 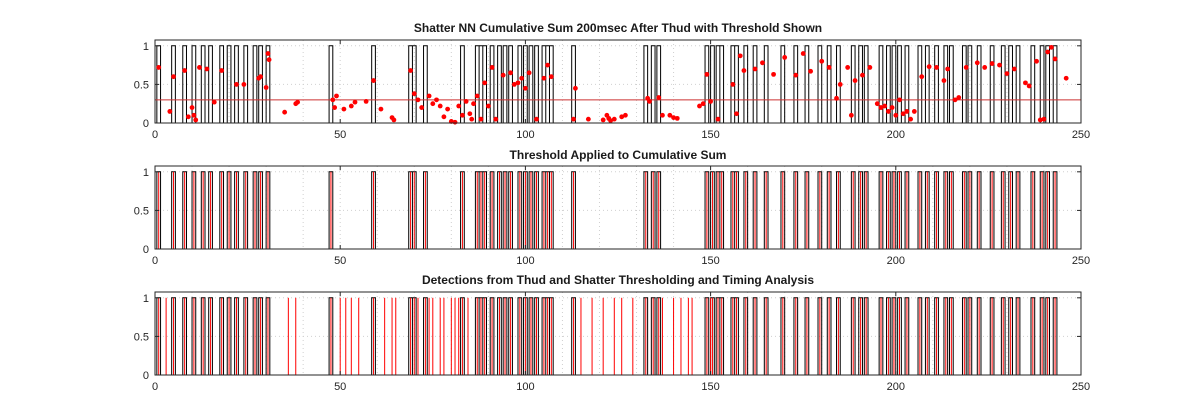 What do you see at coordinates (146, 250) in the screenshot?
I see `y-tick-label: 0` at bounding box center [146, 250].